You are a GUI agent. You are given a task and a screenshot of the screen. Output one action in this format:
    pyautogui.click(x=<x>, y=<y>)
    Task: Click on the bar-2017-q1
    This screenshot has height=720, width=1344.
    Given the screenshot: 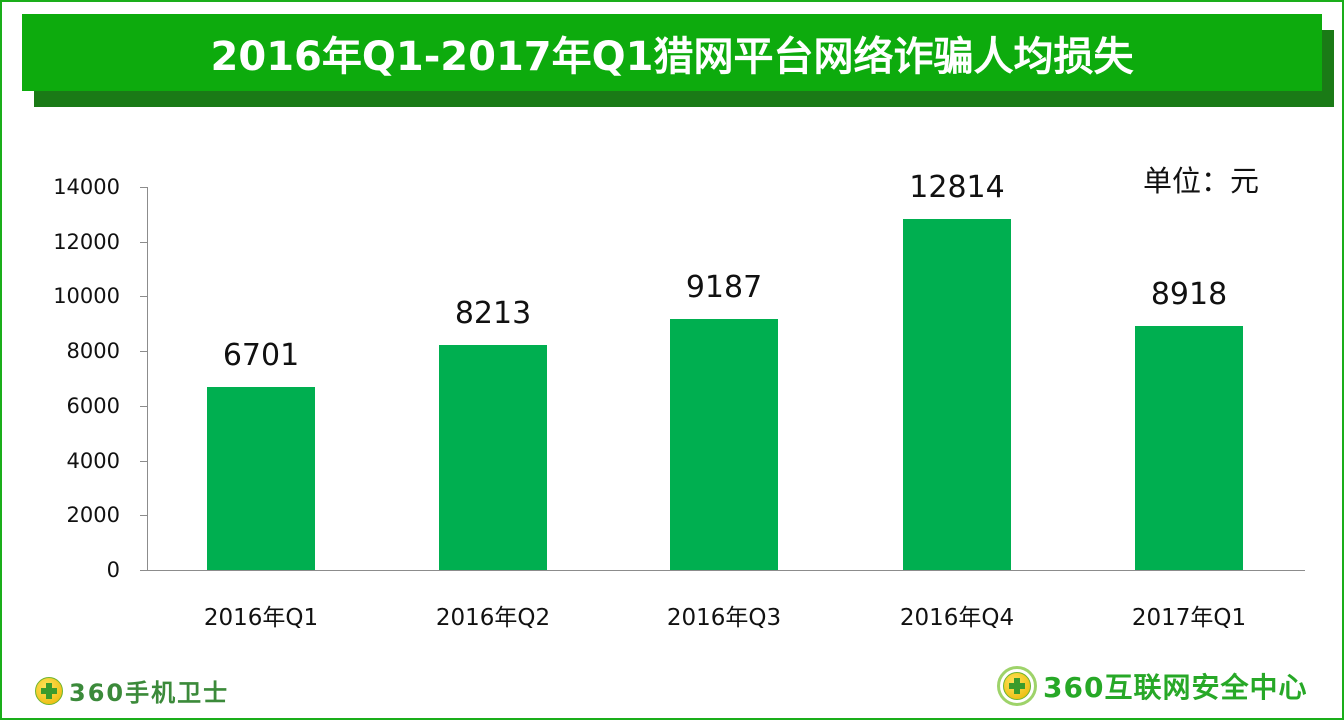 What is the action you would take?
    pyautogui.click(x=1189, y=448)
    